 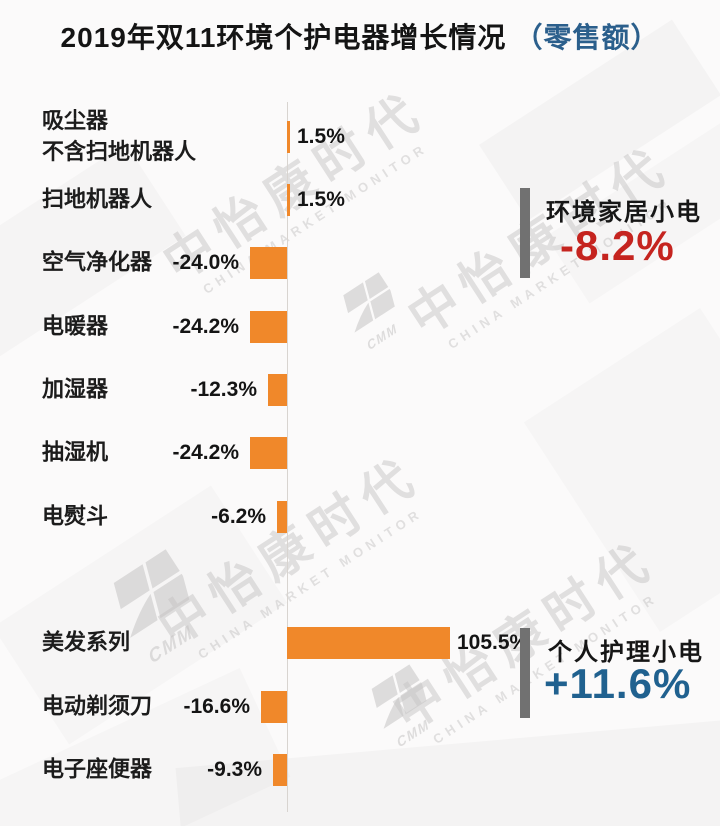 What do you see at coordinates (75, 452) in the screenshot?
I see `category-label: 抽湿机` at bounding box center [75, 452].